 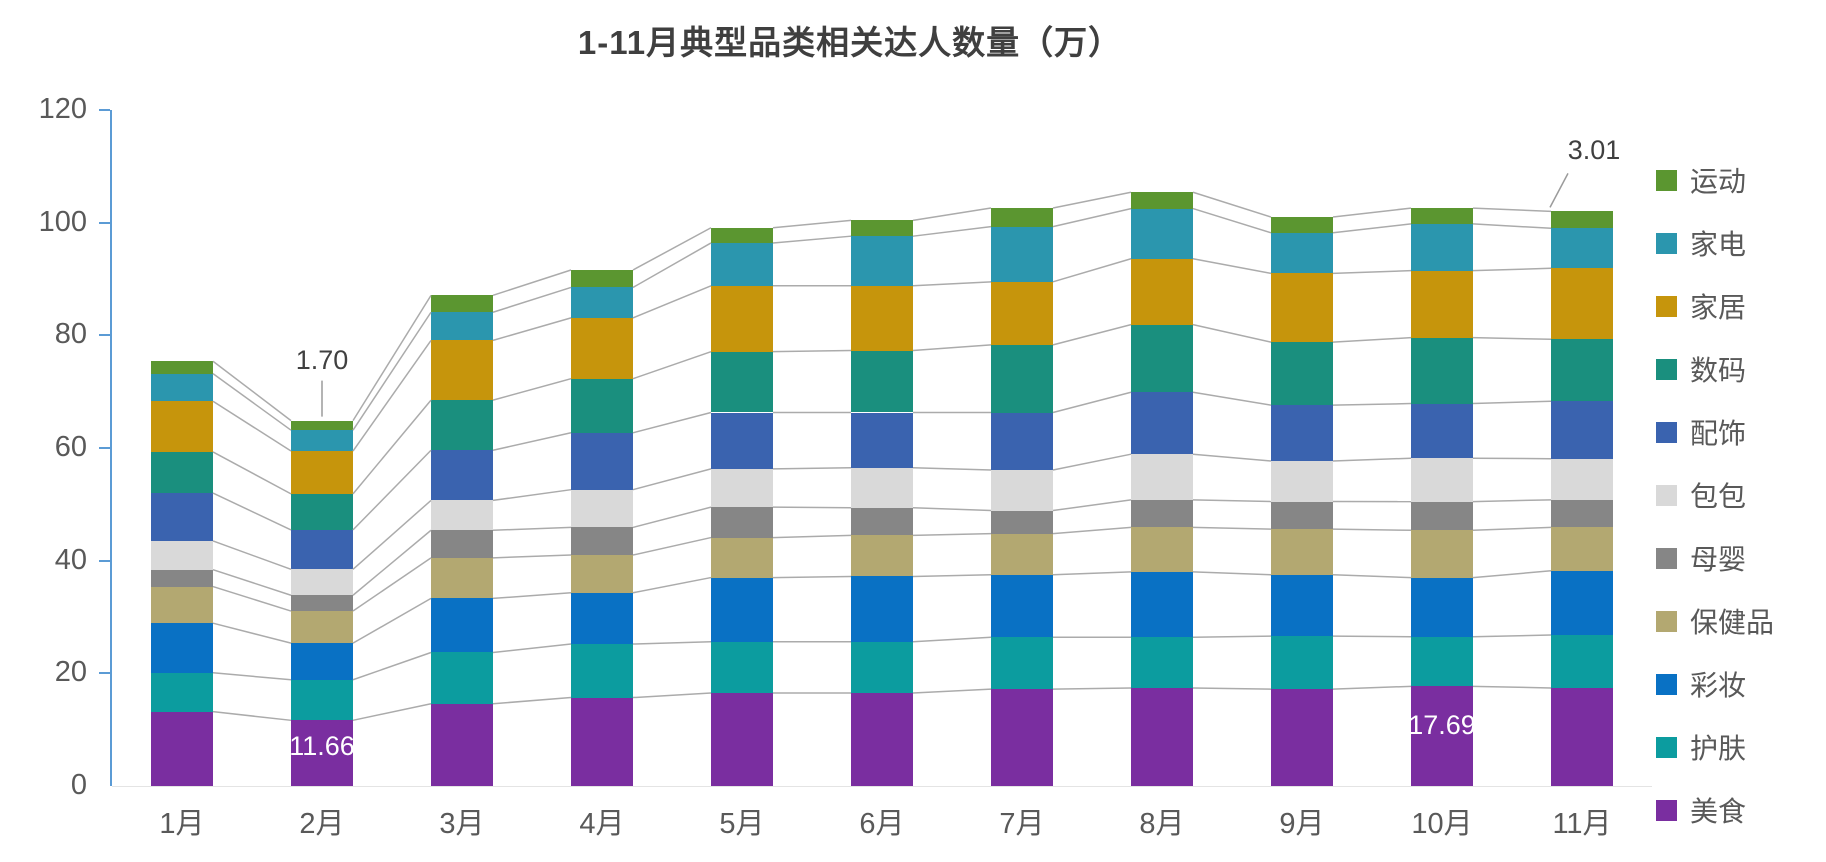 What do you see at coordinates (1701, 747) in the screenshot?
I see `legend-item: 护肤` at bounding box center [1701, 747].